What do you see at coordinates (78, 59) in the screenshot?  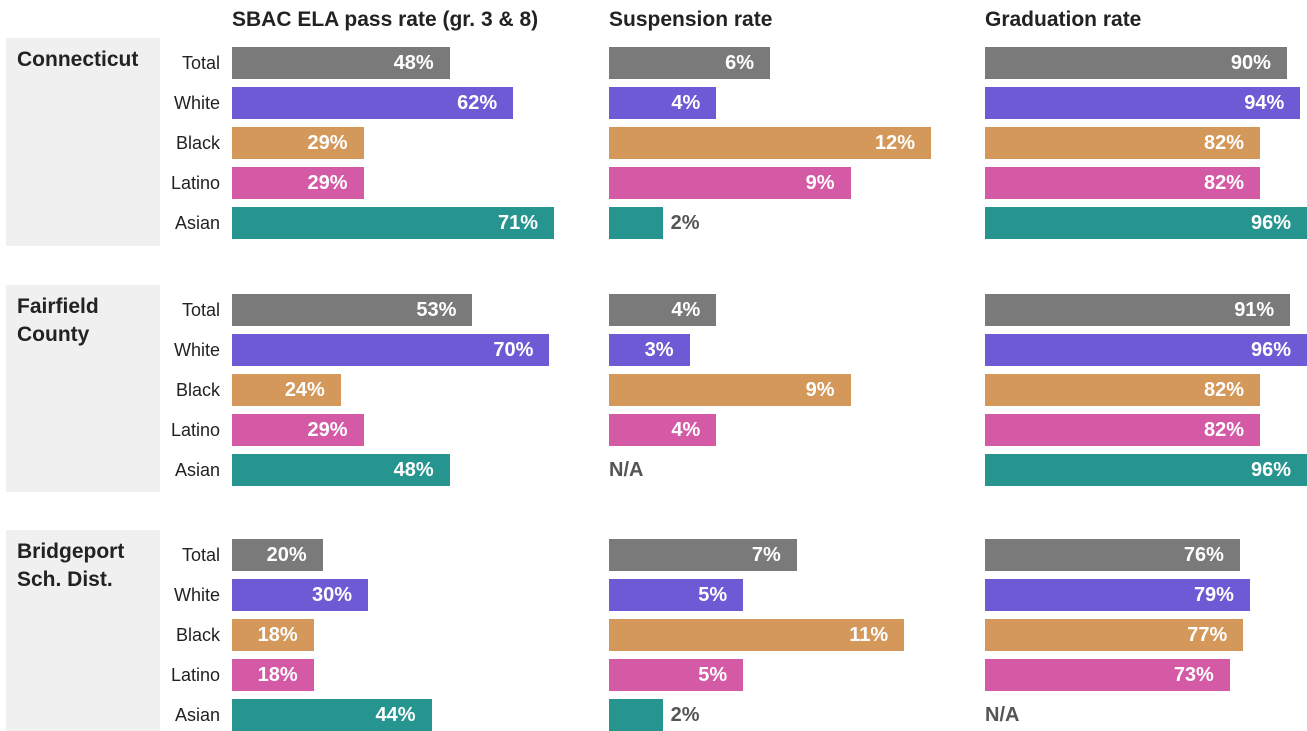 I see `group-name: Connecticut` at bounding box center [78, 59].